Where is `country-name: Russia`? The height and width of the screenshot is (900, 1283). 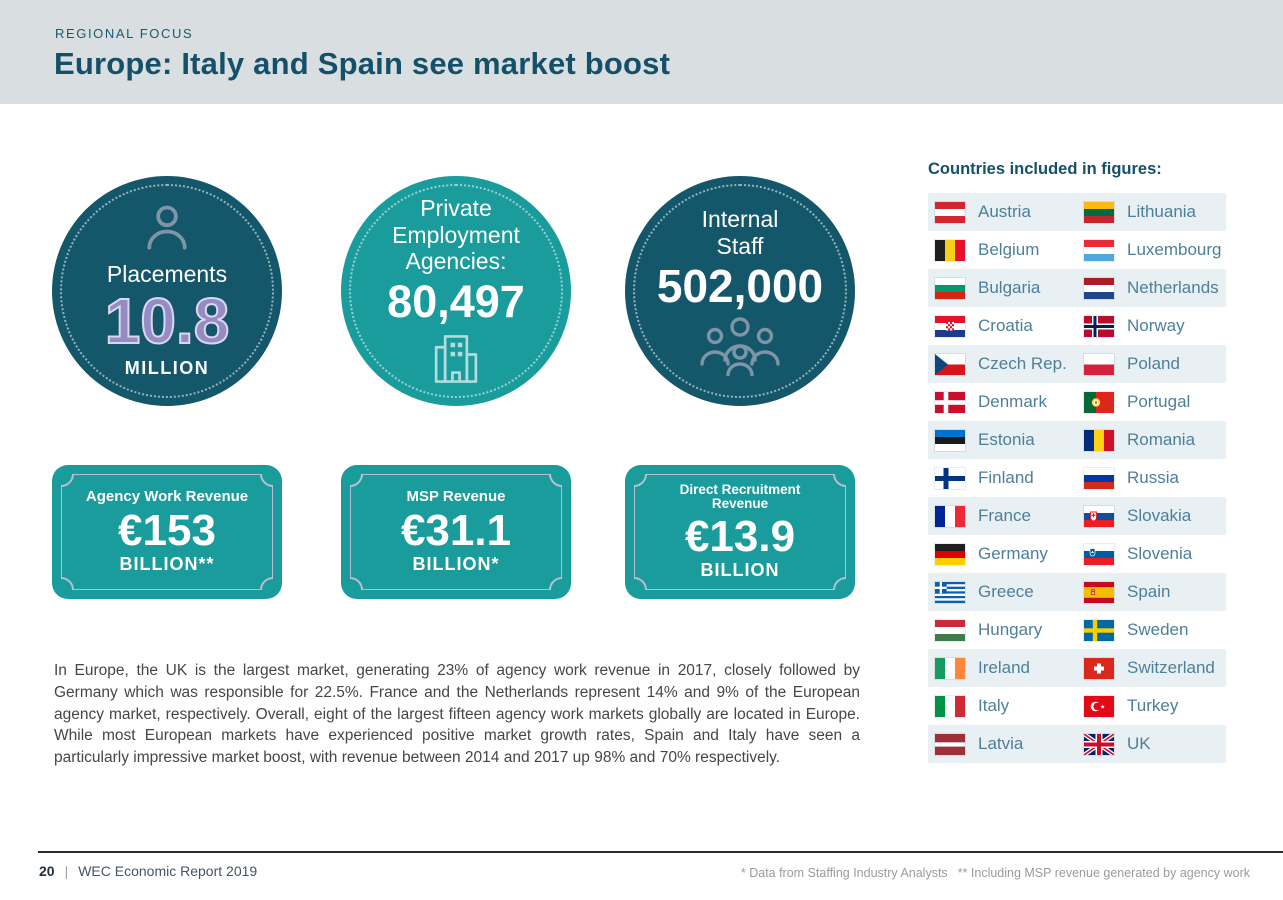
country-name: Russia is located at coordinates (1153, 477).